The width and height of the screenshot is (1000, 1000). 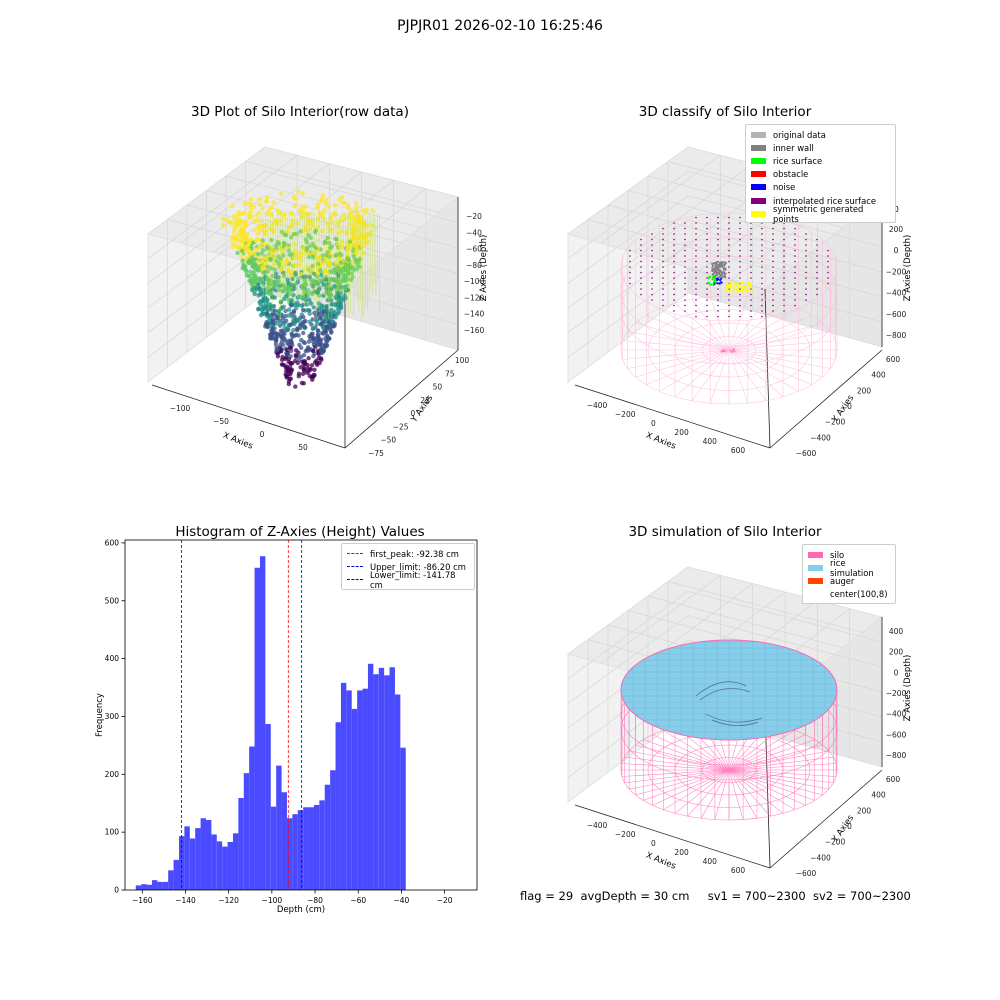 I want to click on p1-z-tick-label: −40, so click(x=474, y=232).